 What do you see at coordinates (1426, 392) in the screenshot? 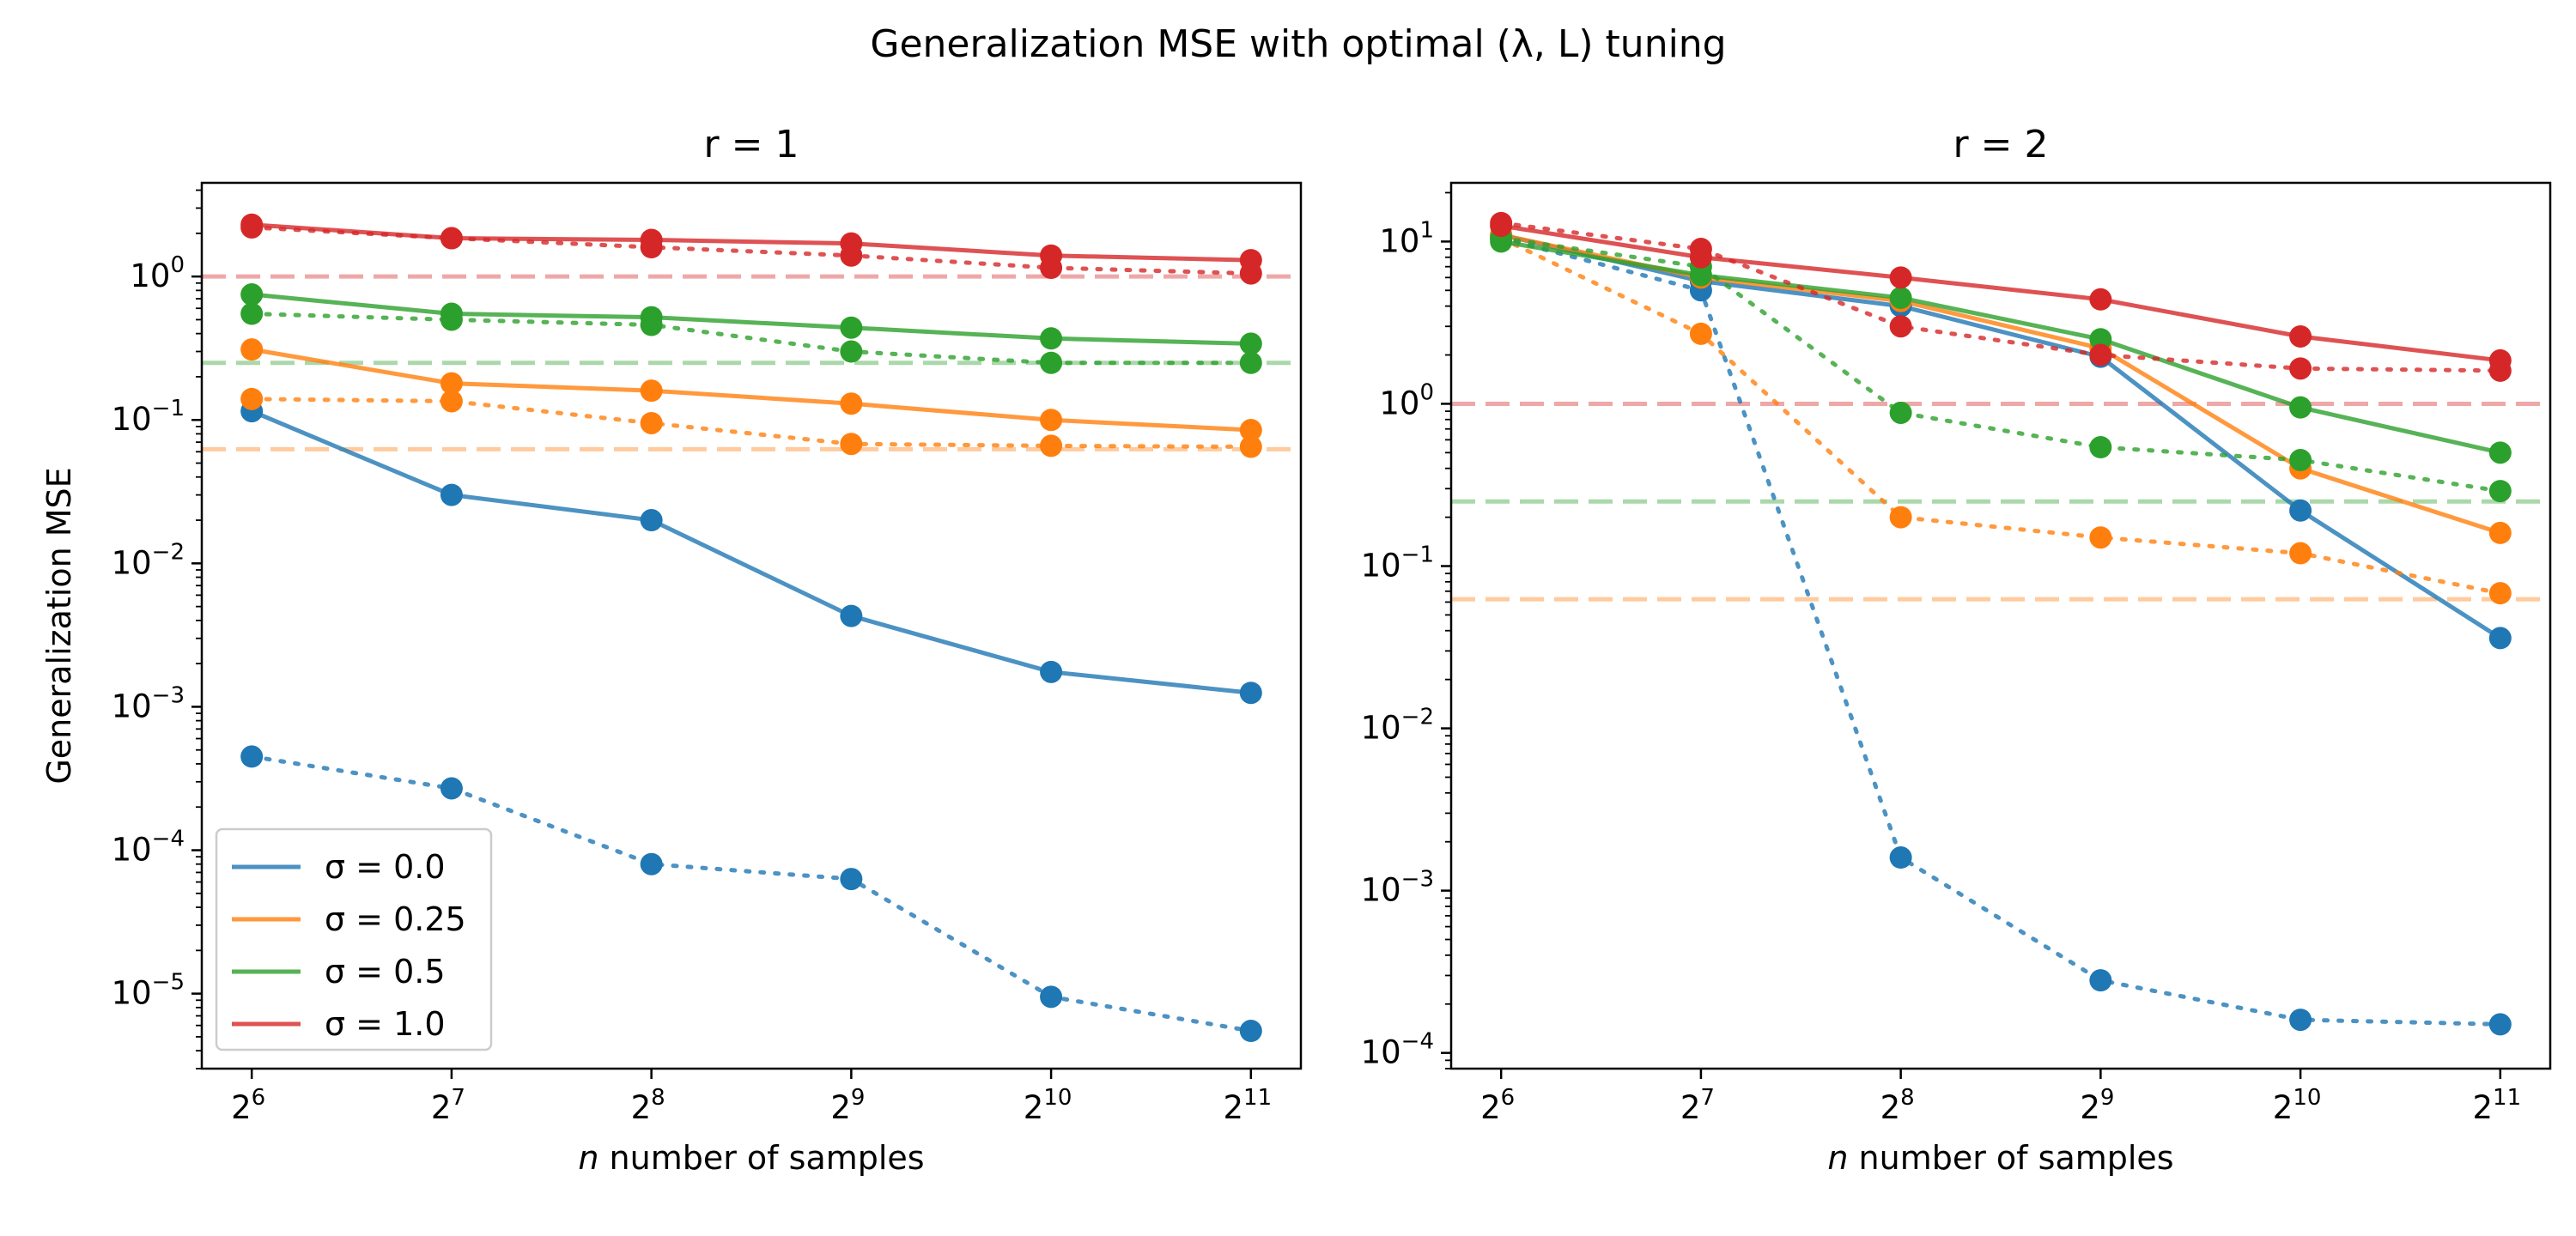
I see `y-tick-exponent: 0` at bounding box center [1426, 392].